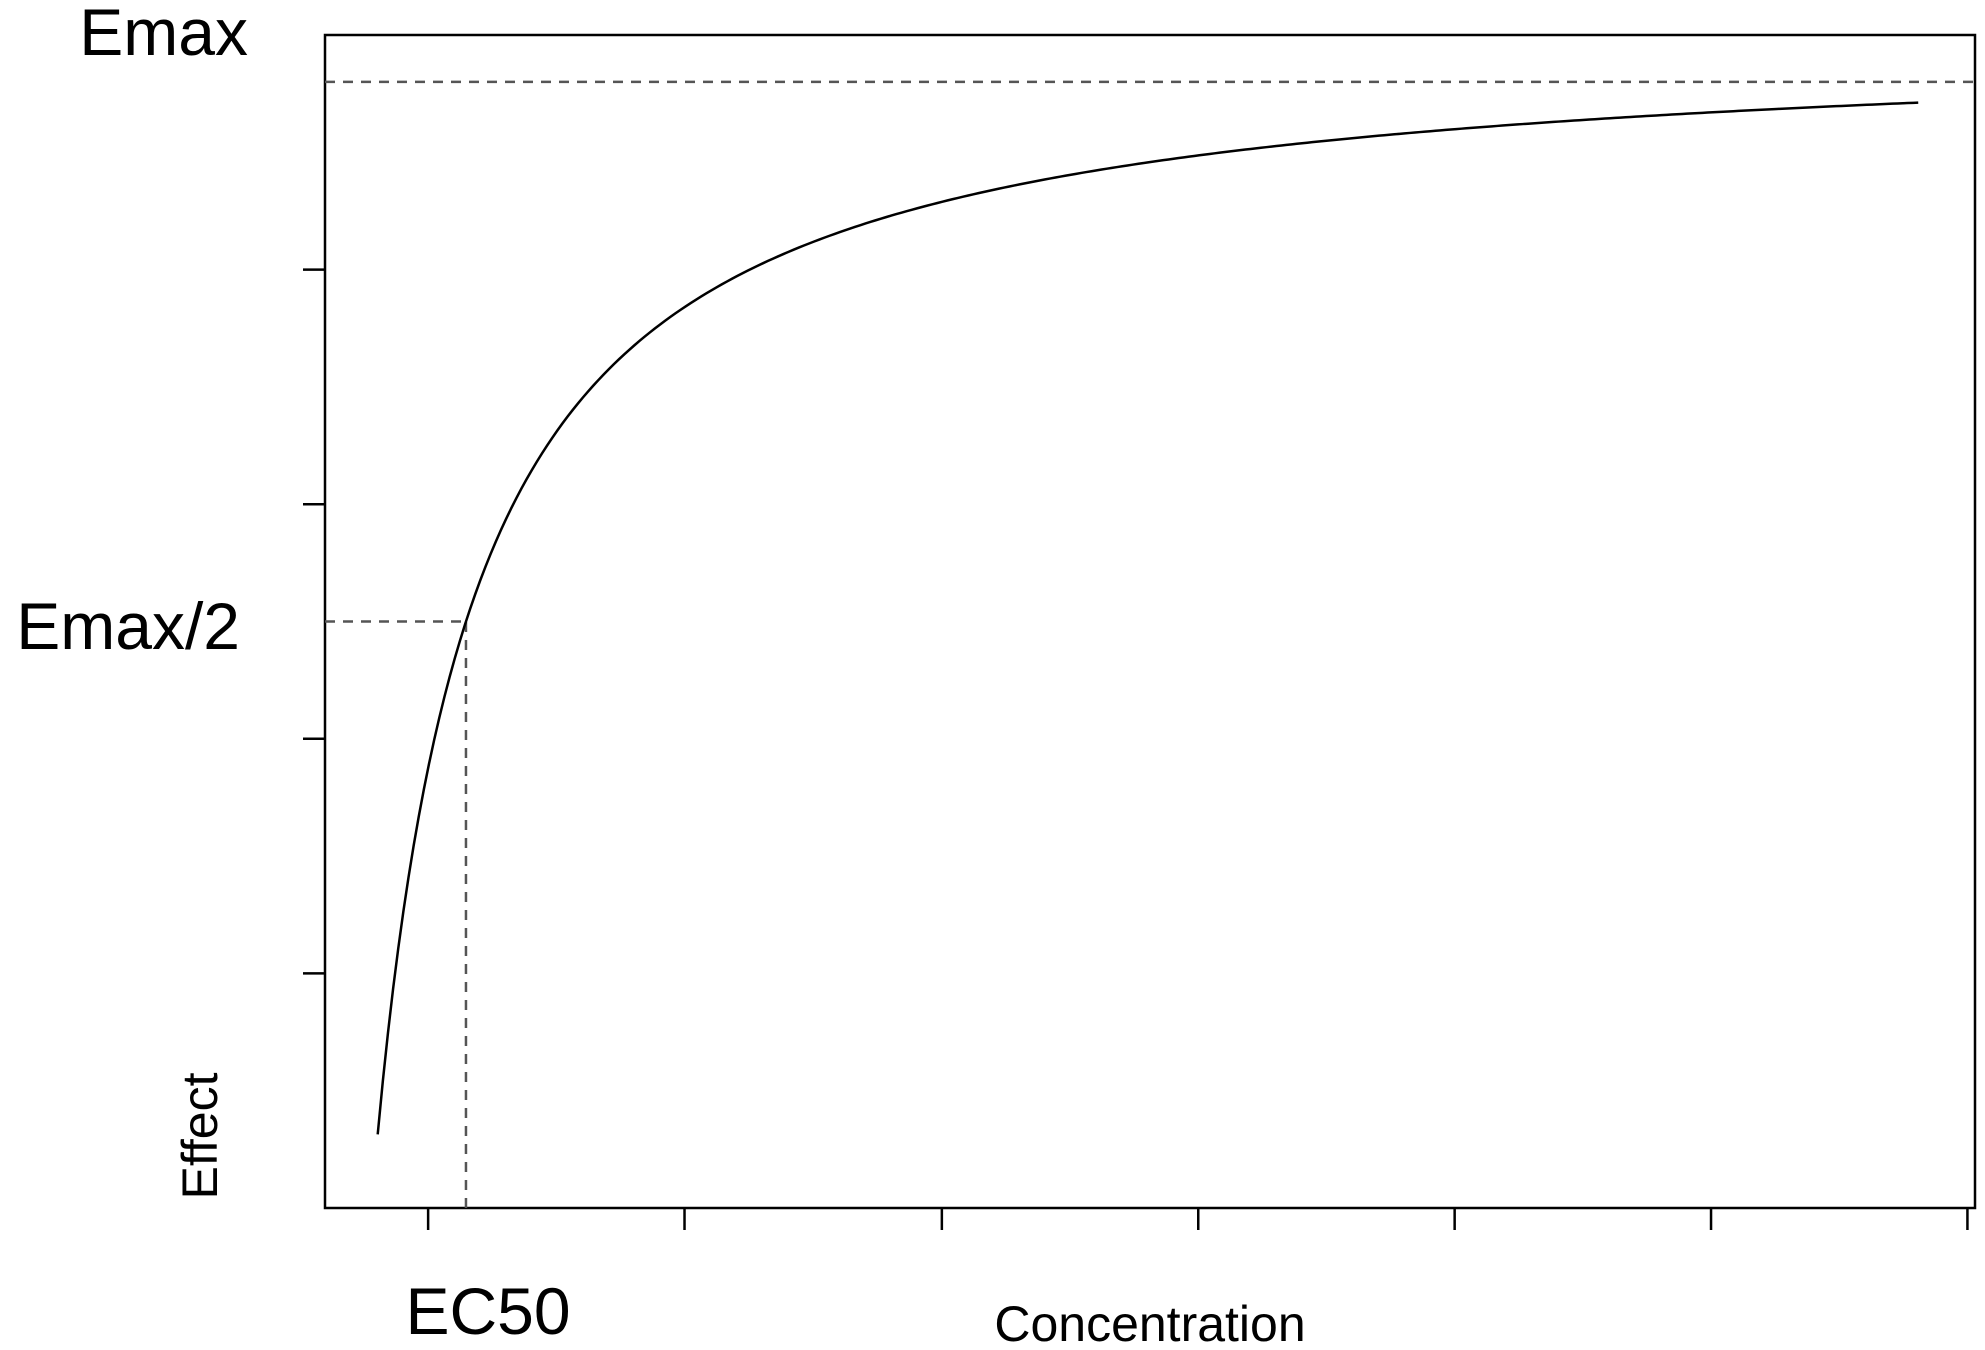 This screenshot has height=1350, width=1985. What do you see at coordinates (487, 1311) in the screenshot?
I see `ec50-label: EC50` at bounding box center [487, 1311].